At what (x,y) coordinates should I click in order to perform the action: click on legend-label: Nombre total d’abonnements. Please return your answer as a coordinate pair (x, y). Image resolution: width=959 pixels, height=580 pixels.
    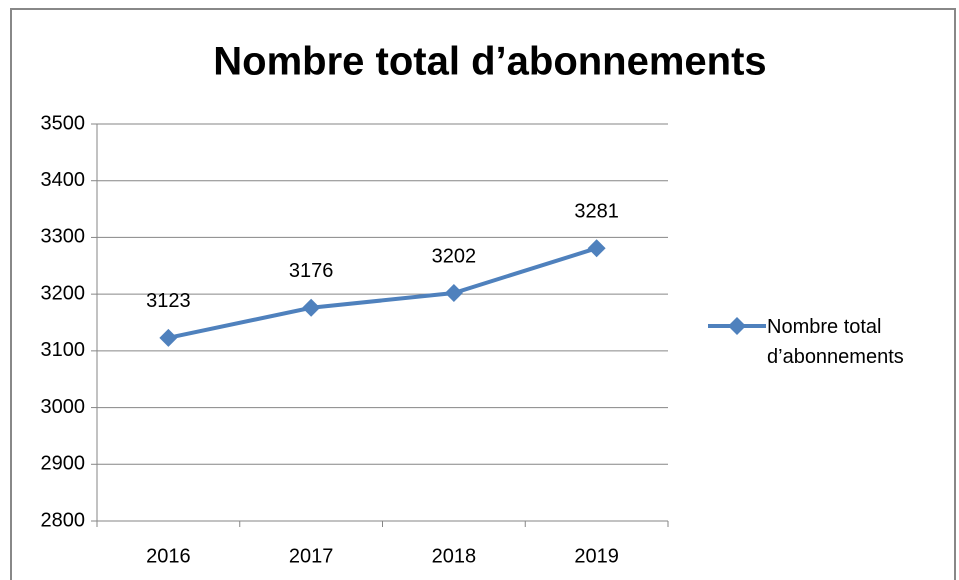
    Looking at the image, I should click on (835, 342).